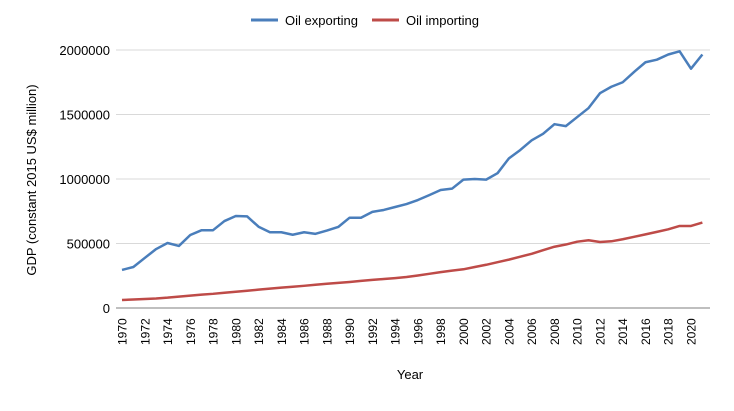  I want to click on x-axis-title: Year, so click(410, 374).